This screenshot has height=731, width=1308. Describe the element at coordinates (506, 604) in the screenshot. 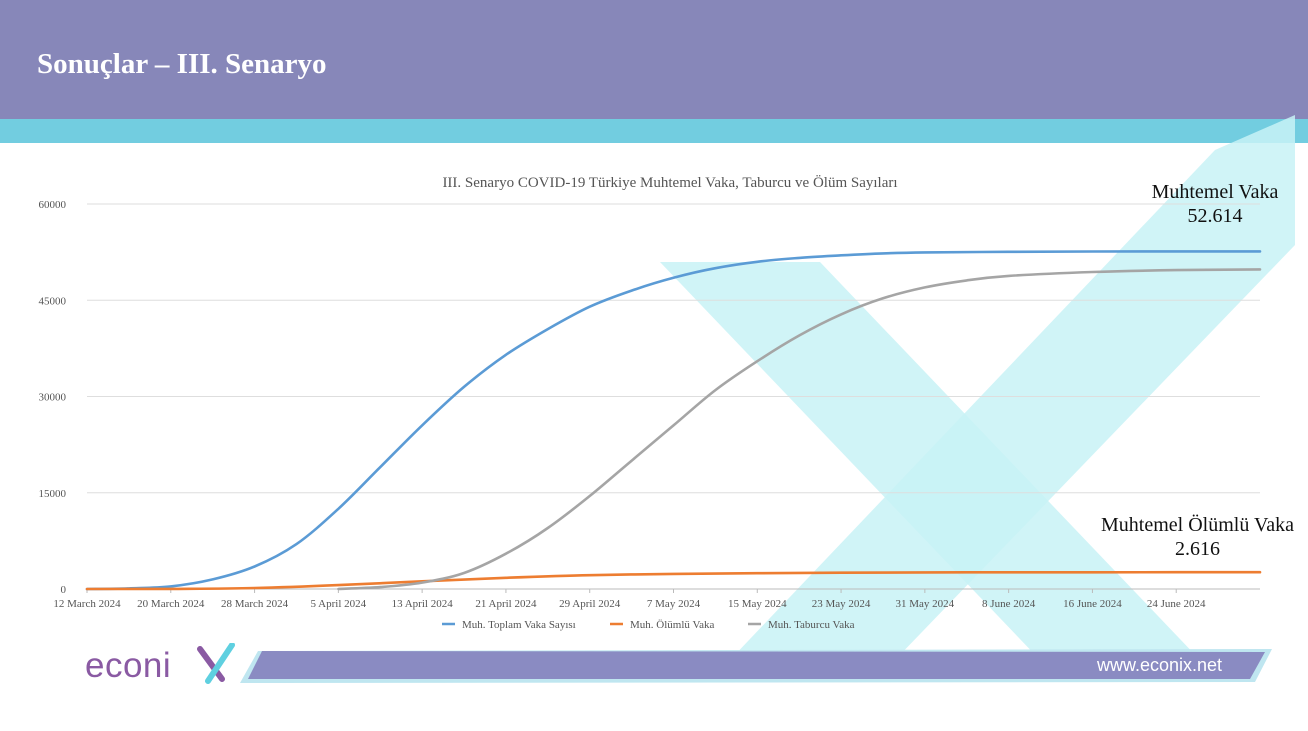

I see `x-tick-label: 21 April 2024` at that location.